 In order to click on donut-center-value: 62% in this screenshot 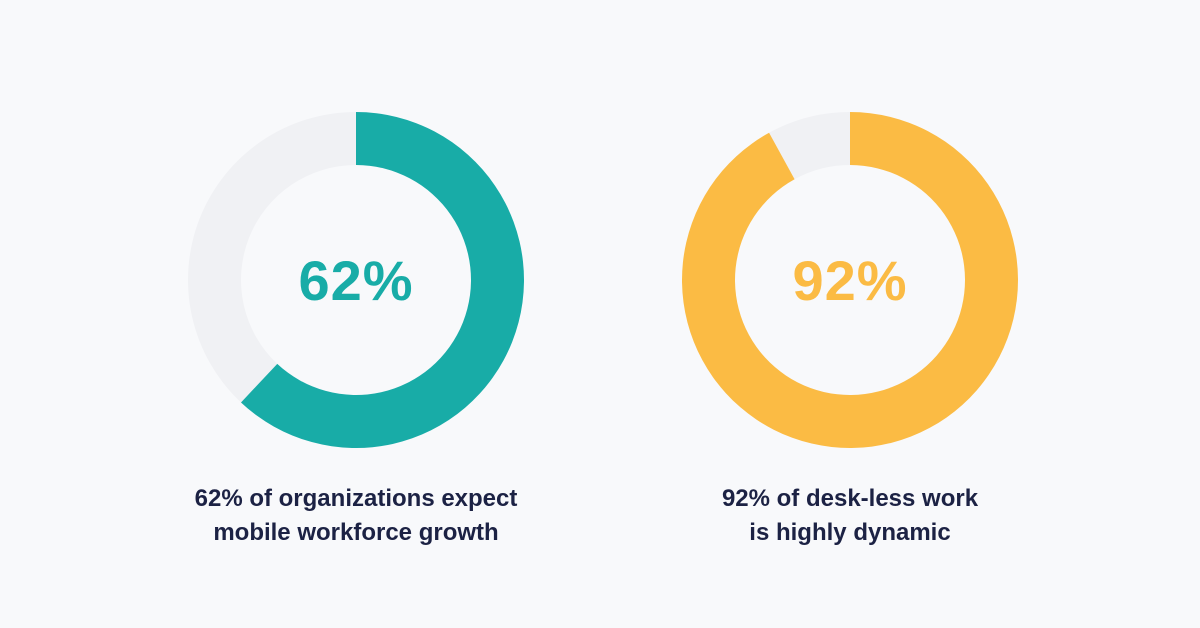, I will do `click(356, 280)`.